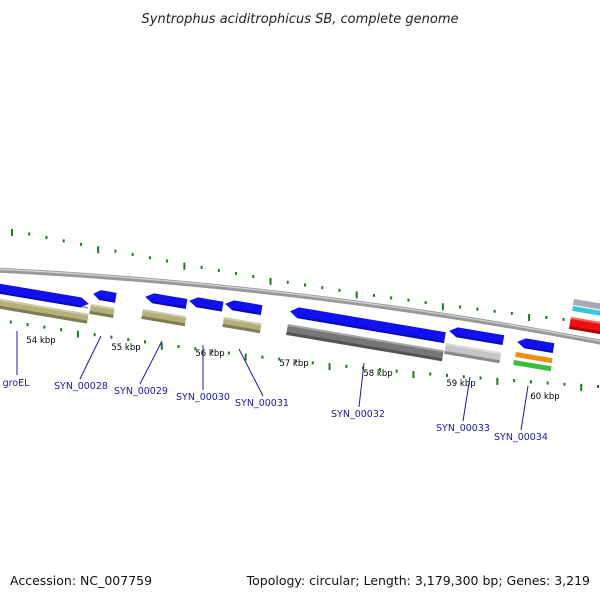 This screenshot has height=600, width=600. I want to click on green-feature, so click(532, 366).